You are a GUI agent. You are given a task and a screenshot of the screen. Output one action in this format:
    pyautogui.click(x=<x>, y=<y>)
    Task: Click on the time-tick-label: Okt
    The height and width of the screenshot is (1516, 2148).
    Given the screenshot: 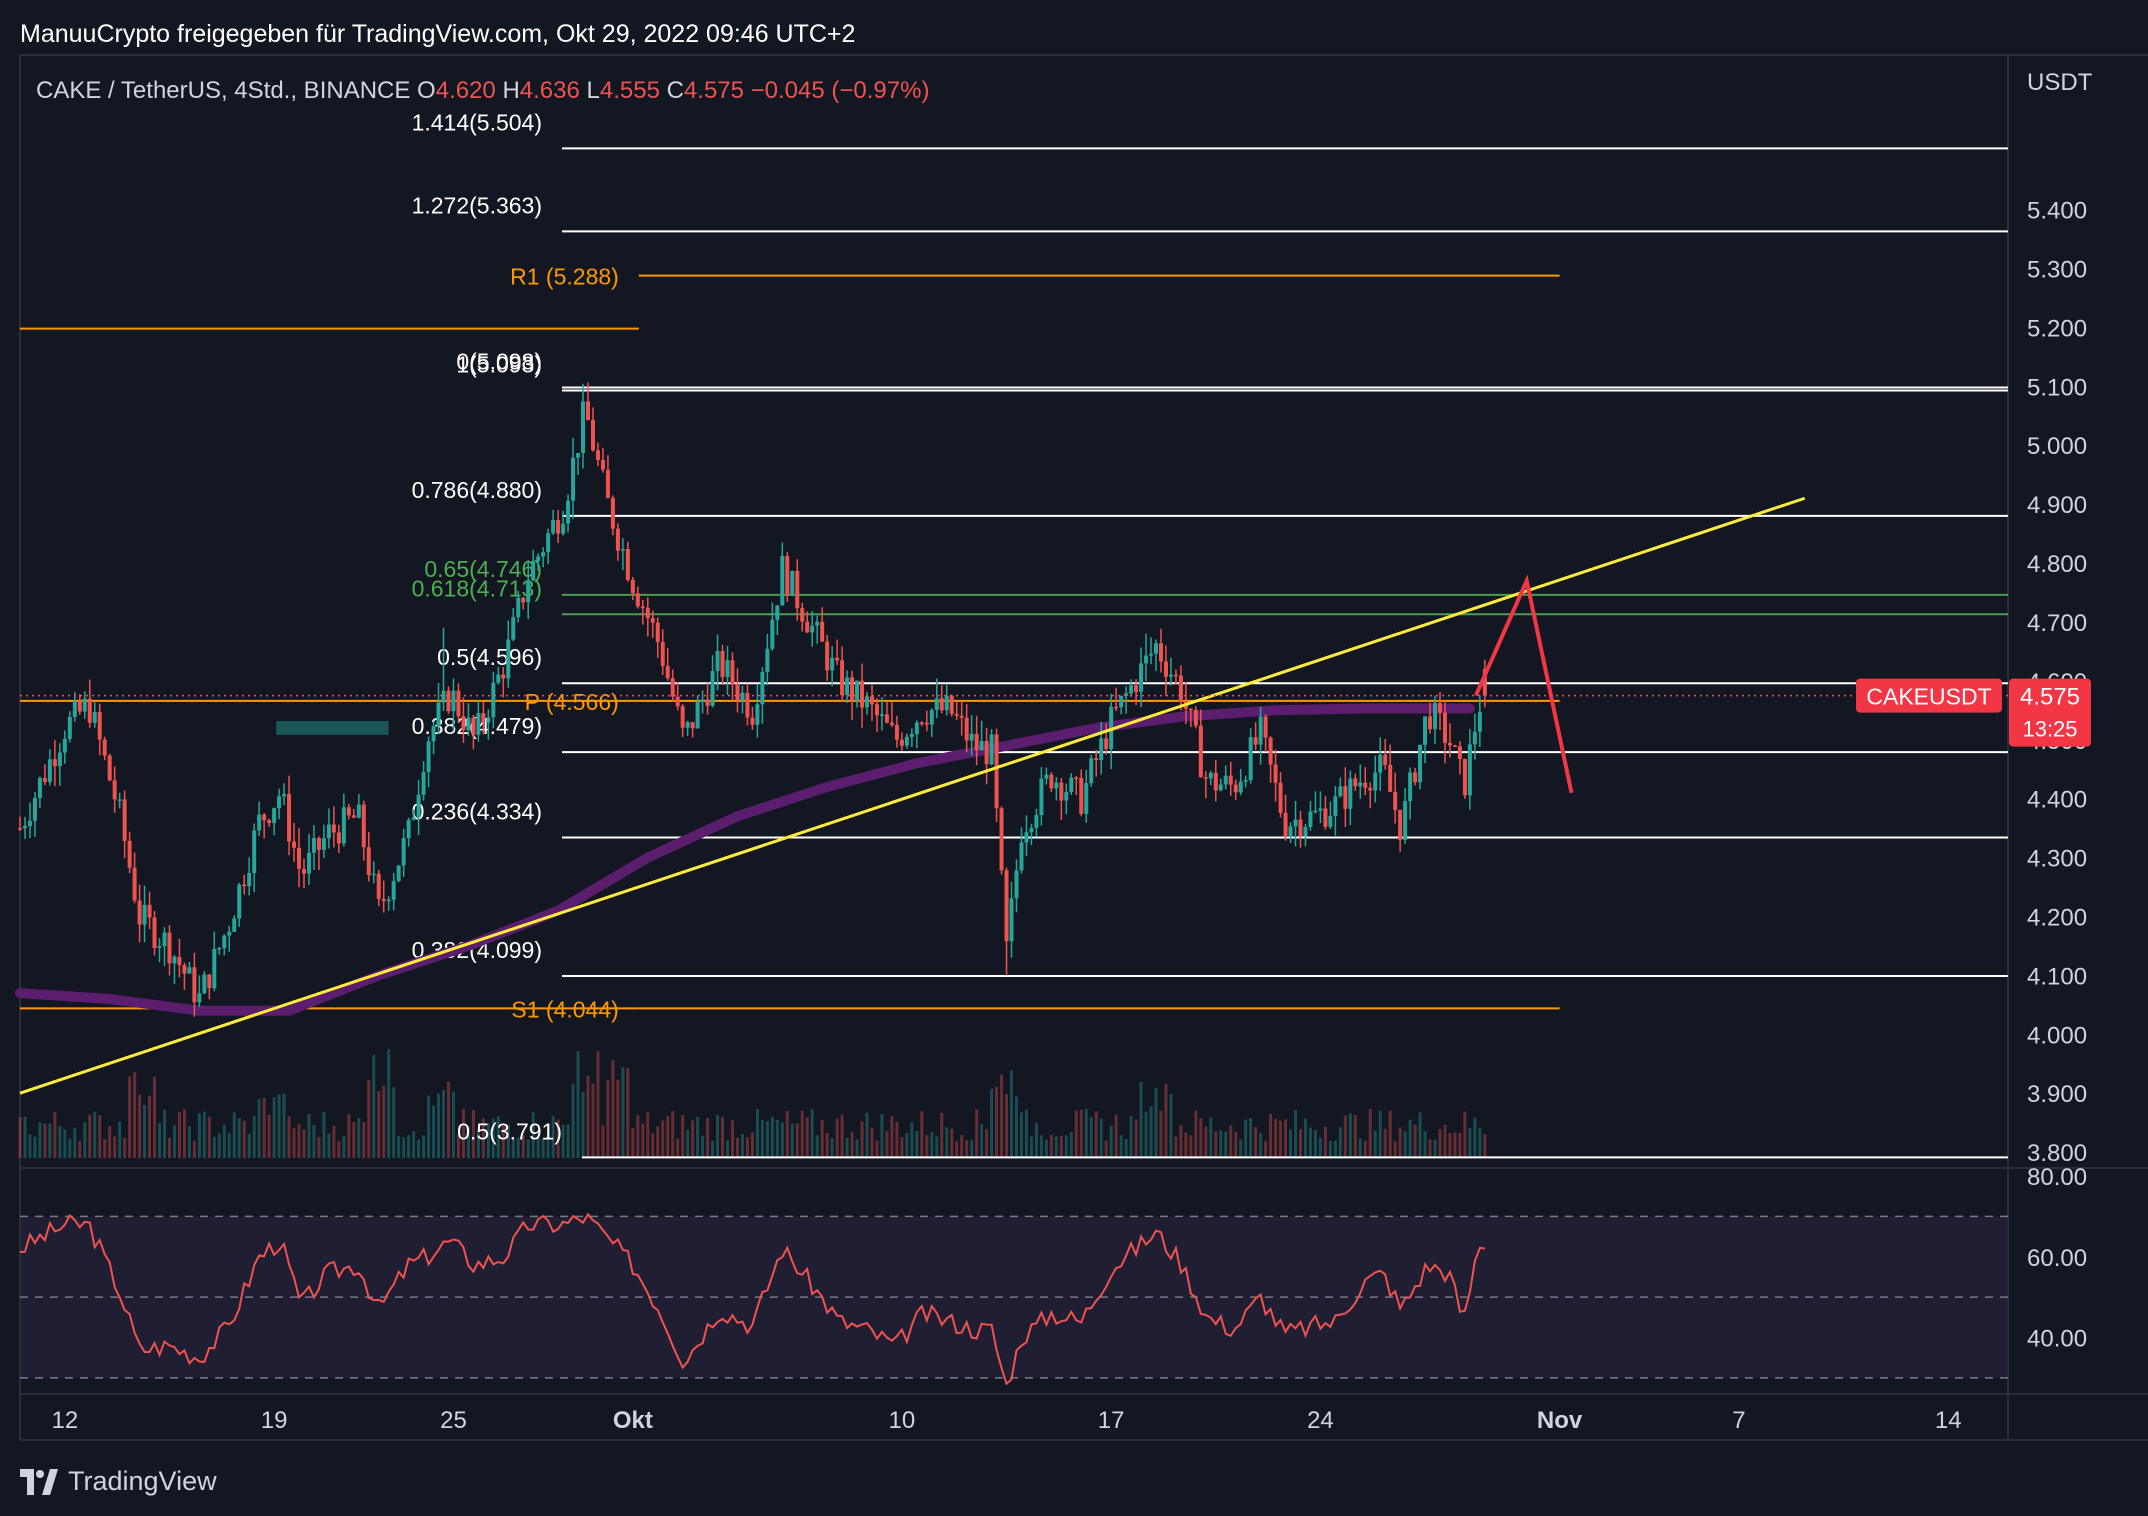 What is the action you would take?
    pyautogui.click(x=633, y=1420)
    